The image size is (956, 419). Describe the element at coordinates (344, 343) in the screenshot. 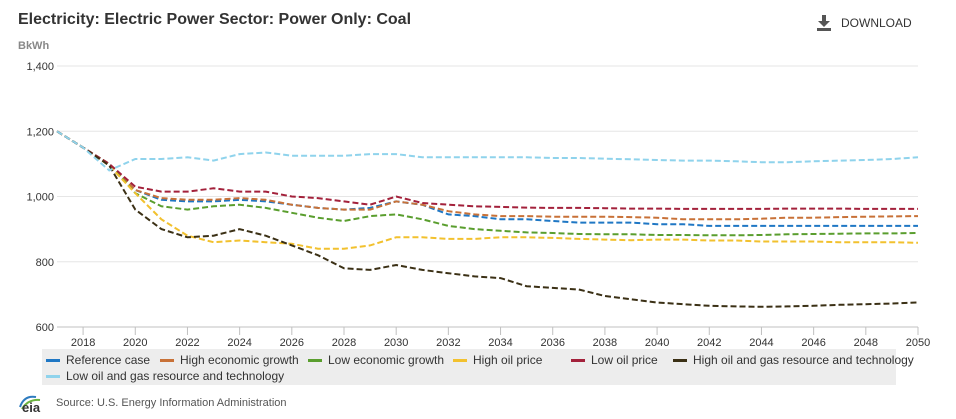

I see `x-tick-label: 2028` at that location.